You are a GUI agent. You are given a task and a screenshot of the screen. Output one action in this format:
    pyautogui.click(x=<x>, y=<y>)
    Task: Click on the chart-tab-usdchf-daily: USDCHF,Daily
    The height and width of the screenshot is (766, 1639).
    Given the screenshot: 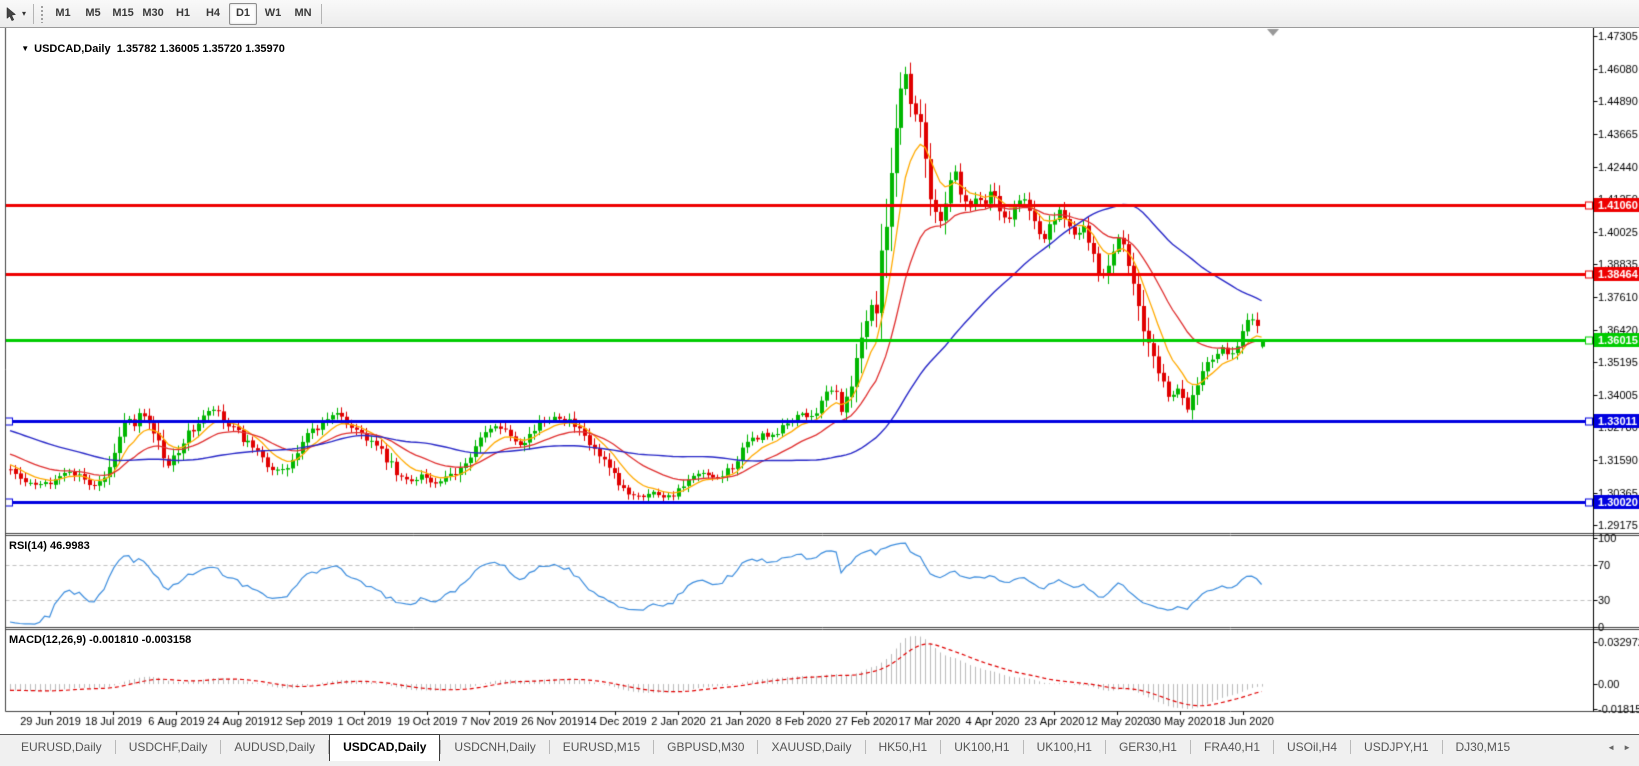 What is the action you would take?
    pyautogui.click(x=168, y=747)
    